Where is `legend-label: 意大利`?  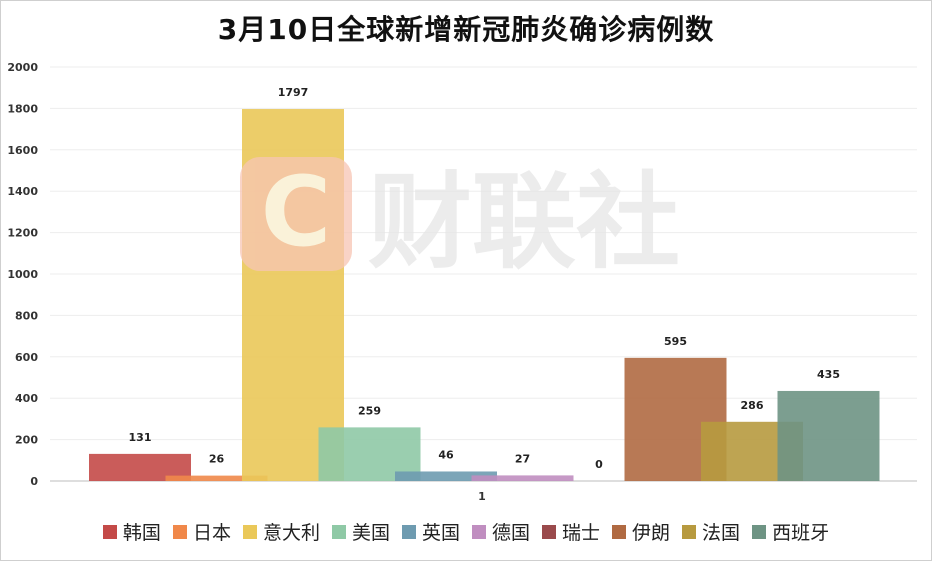
legend-label: 意大利 is located at coordinates (291, 533).